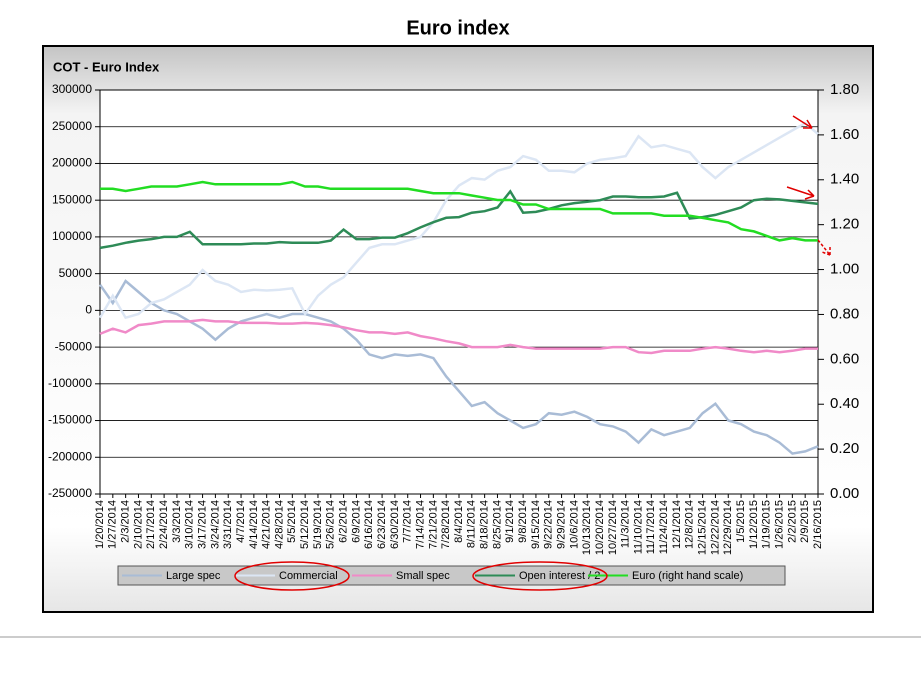  What do you see at coordinates (228, 524) in the screenshot?
I see `x-tick-label: 3/31/2014` at bounding box center [228, 524].